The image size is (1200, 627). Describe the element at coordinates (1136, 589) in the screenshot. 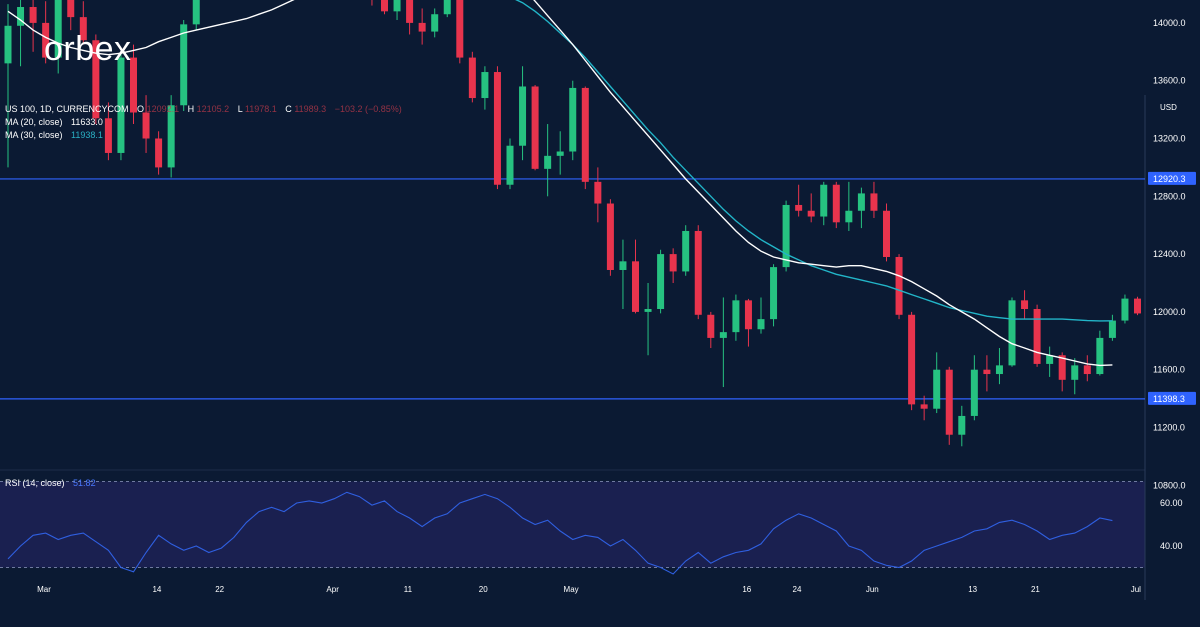

I see `time-axis-label: Jul` at that location.